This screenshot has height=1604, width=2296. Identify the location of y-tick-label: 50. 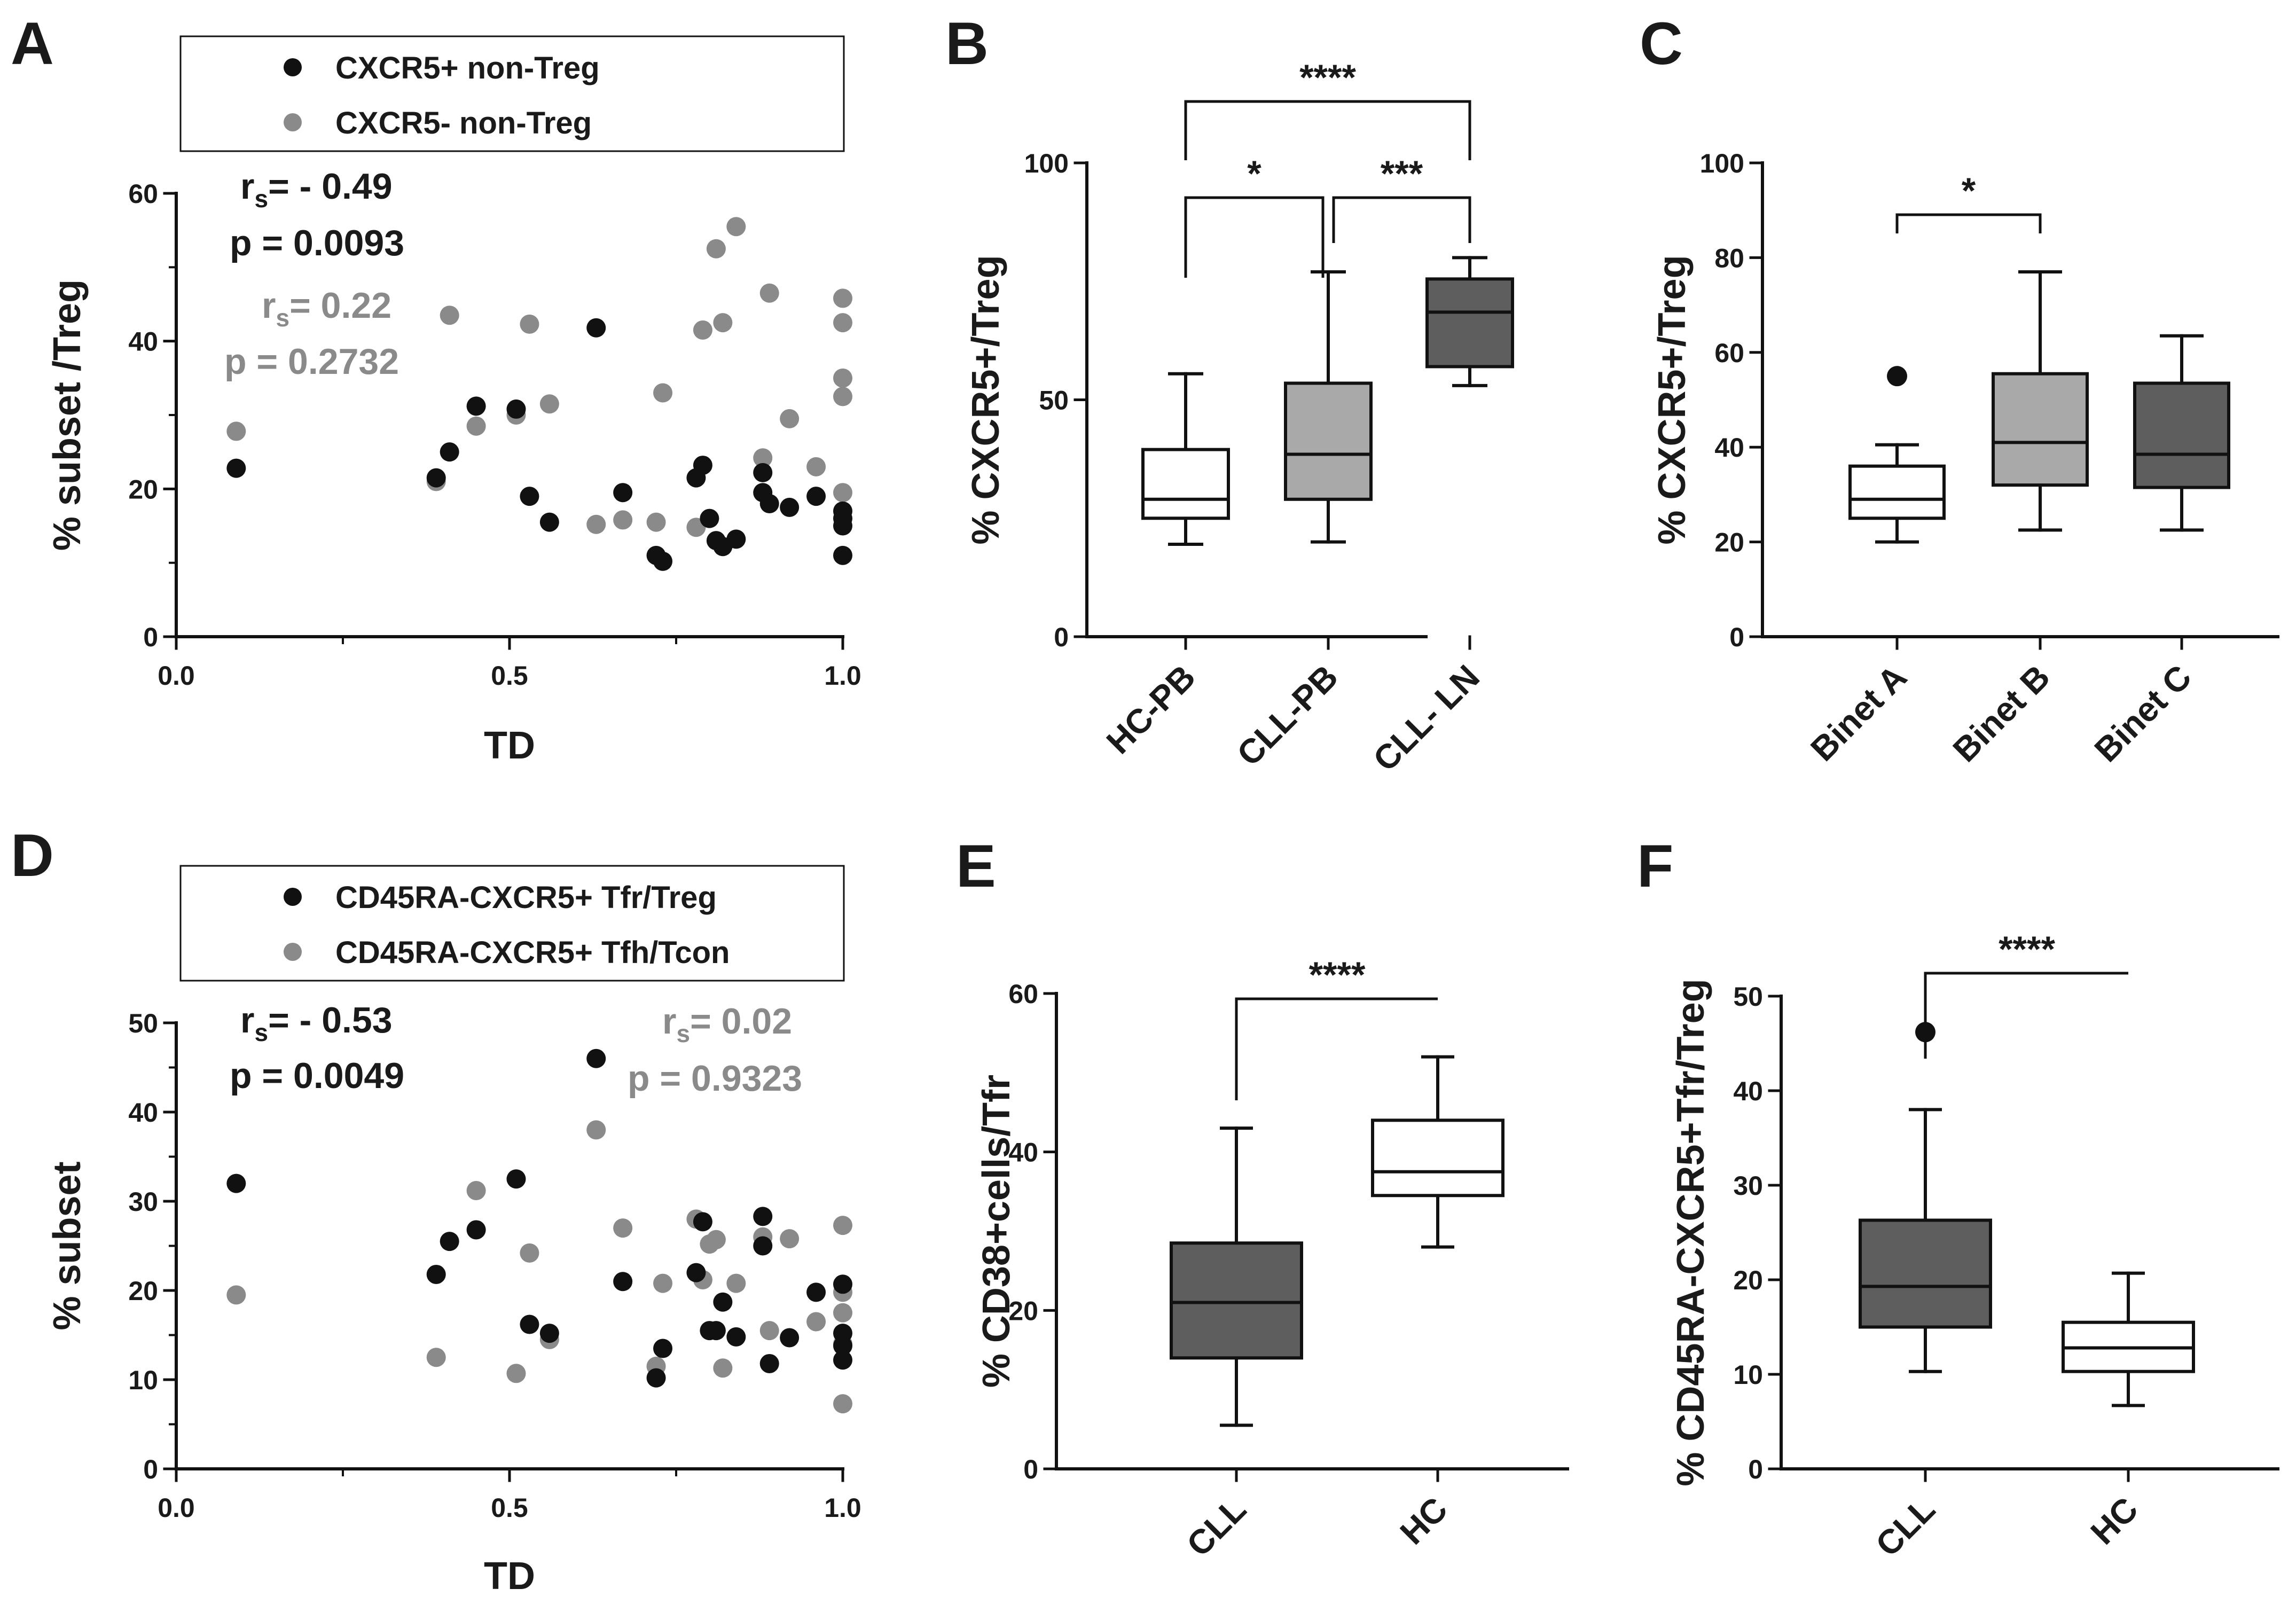
(1054, 401).